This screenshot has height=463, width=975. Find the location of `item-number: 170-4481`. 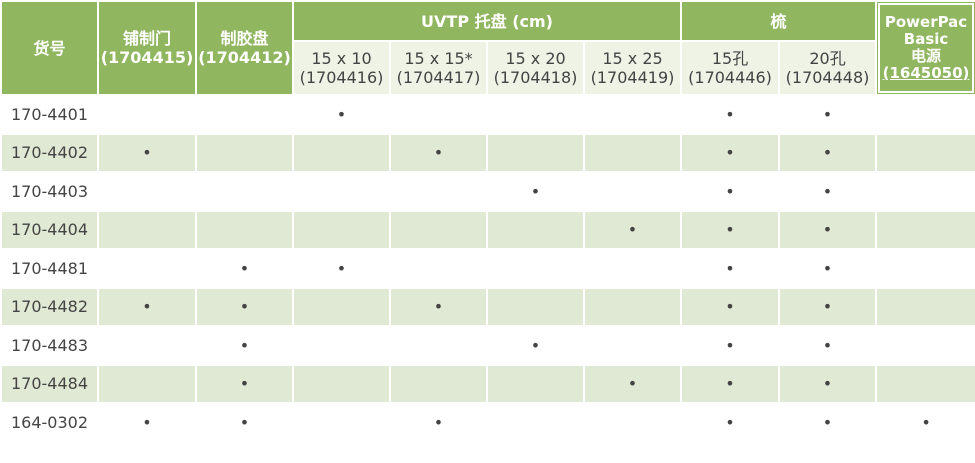

item-number: 170-4481 is located at coordinates (49, 268).